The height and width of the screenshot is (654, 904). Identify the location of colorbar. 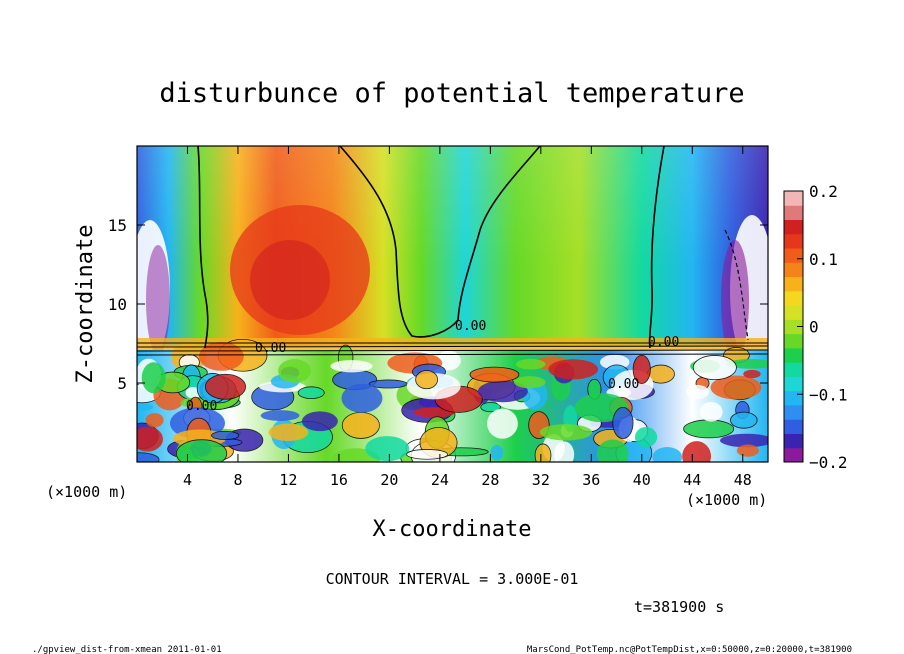
(793, 327).